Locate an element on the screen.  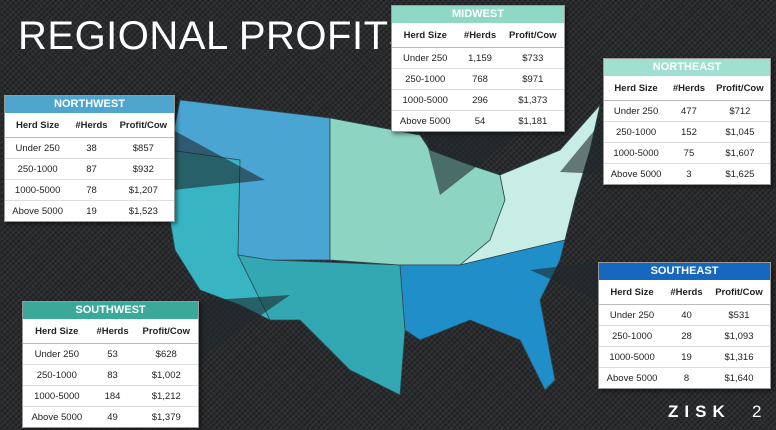
cell: $628 is located at coordinates (166, 354).